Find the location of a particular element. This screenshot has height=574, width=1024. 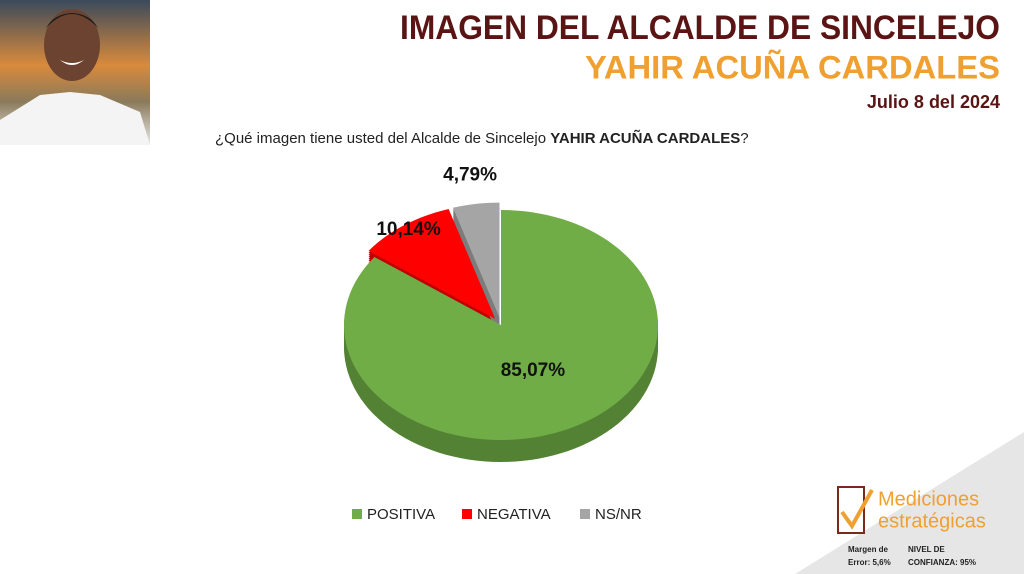

title: IMAGEN DEL ALCALDE DE SINCELEJO is located at coordinates (700, 28).